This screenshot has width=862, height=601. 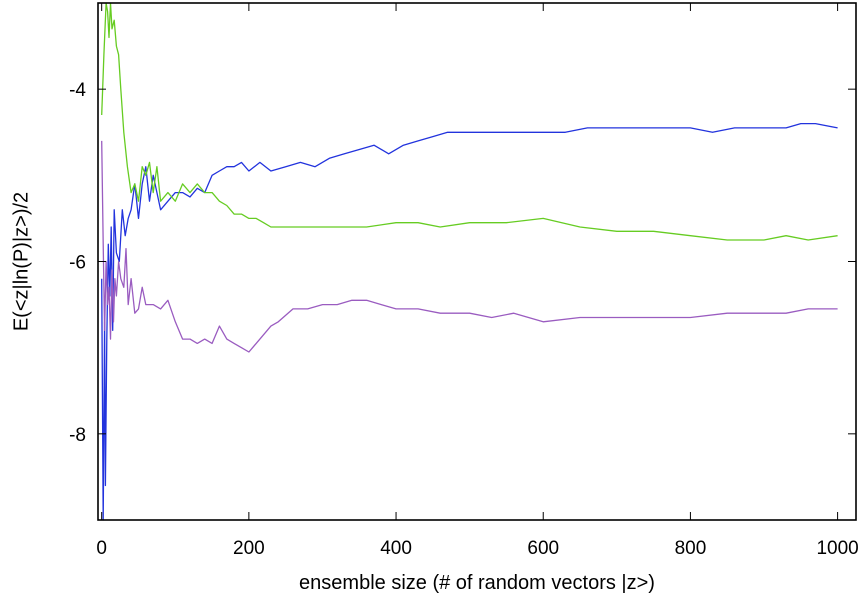 What do you see at coordinates (837, 548) in the screenshot?
I see `x-tick-label: 1000` at bounding box center [837, 548].